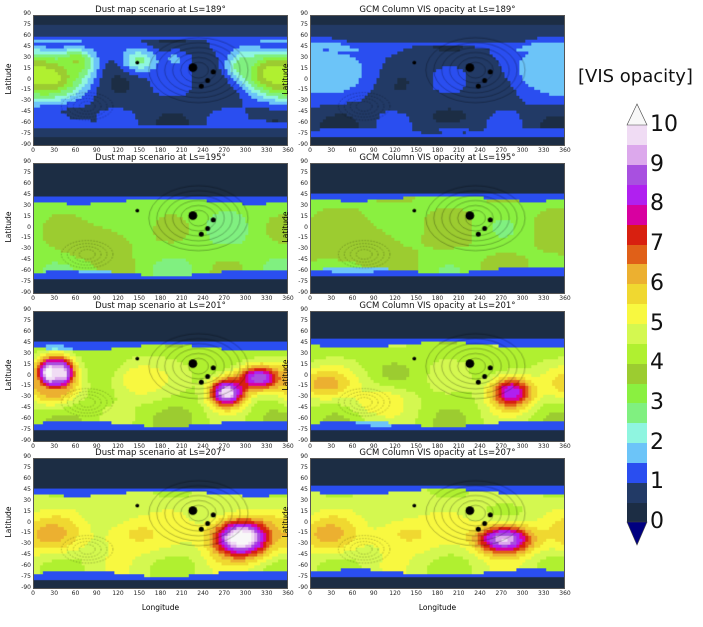 This screenshot has height=627, width=703. Describe the element at coordinates (303, 555) in the screenshot. I see `y-tick-label: -45` at that location.